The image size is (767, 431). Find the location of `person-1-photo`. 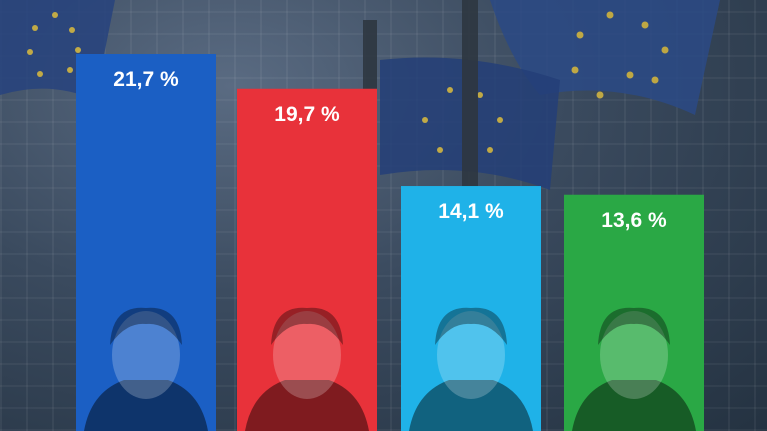

person-1-photo is located at coordinates (146, 369).